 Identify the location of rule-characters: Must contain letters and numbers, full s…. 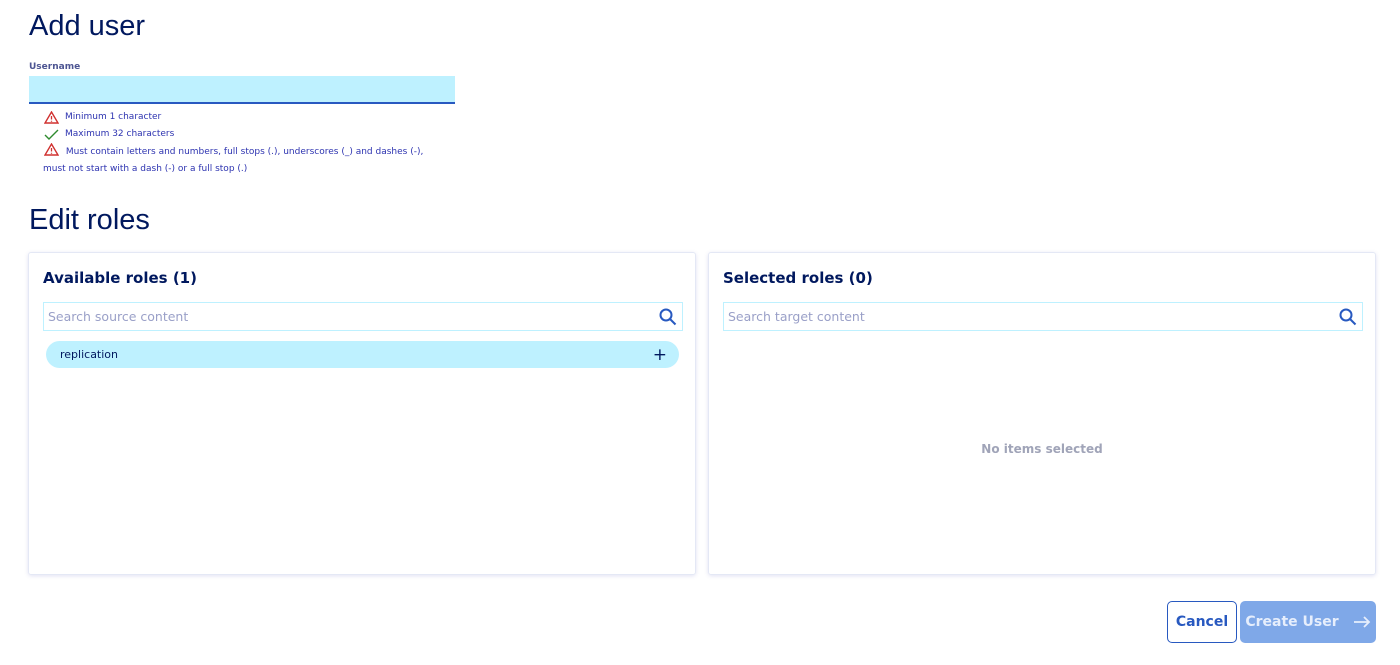
(243, 160).